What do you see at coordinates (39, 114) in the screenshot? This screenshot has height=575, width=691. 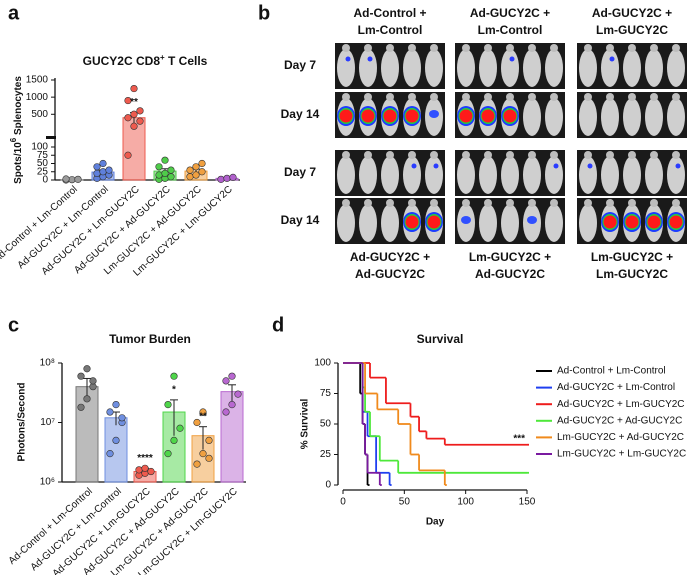 I see `y-tick-label: 500` at bounding box center [39, 114].